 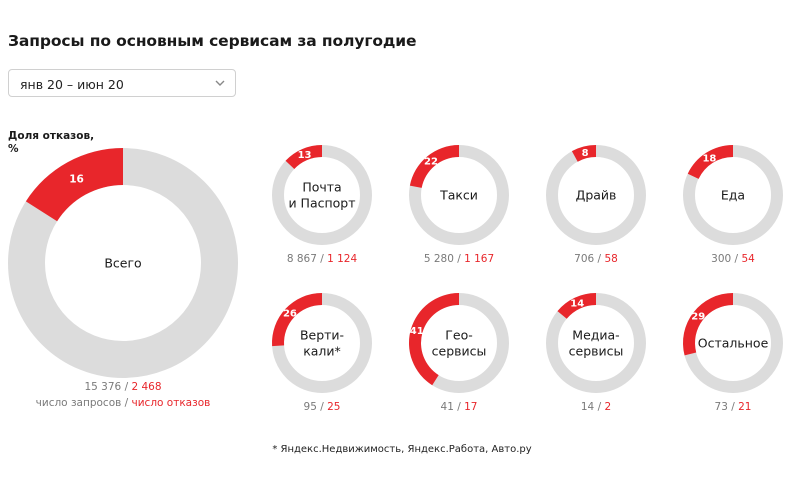 What do you see at coordinates (745, 407) in the screenshot?
I see `refusals-count: 21` at bounding box center [745, 407].